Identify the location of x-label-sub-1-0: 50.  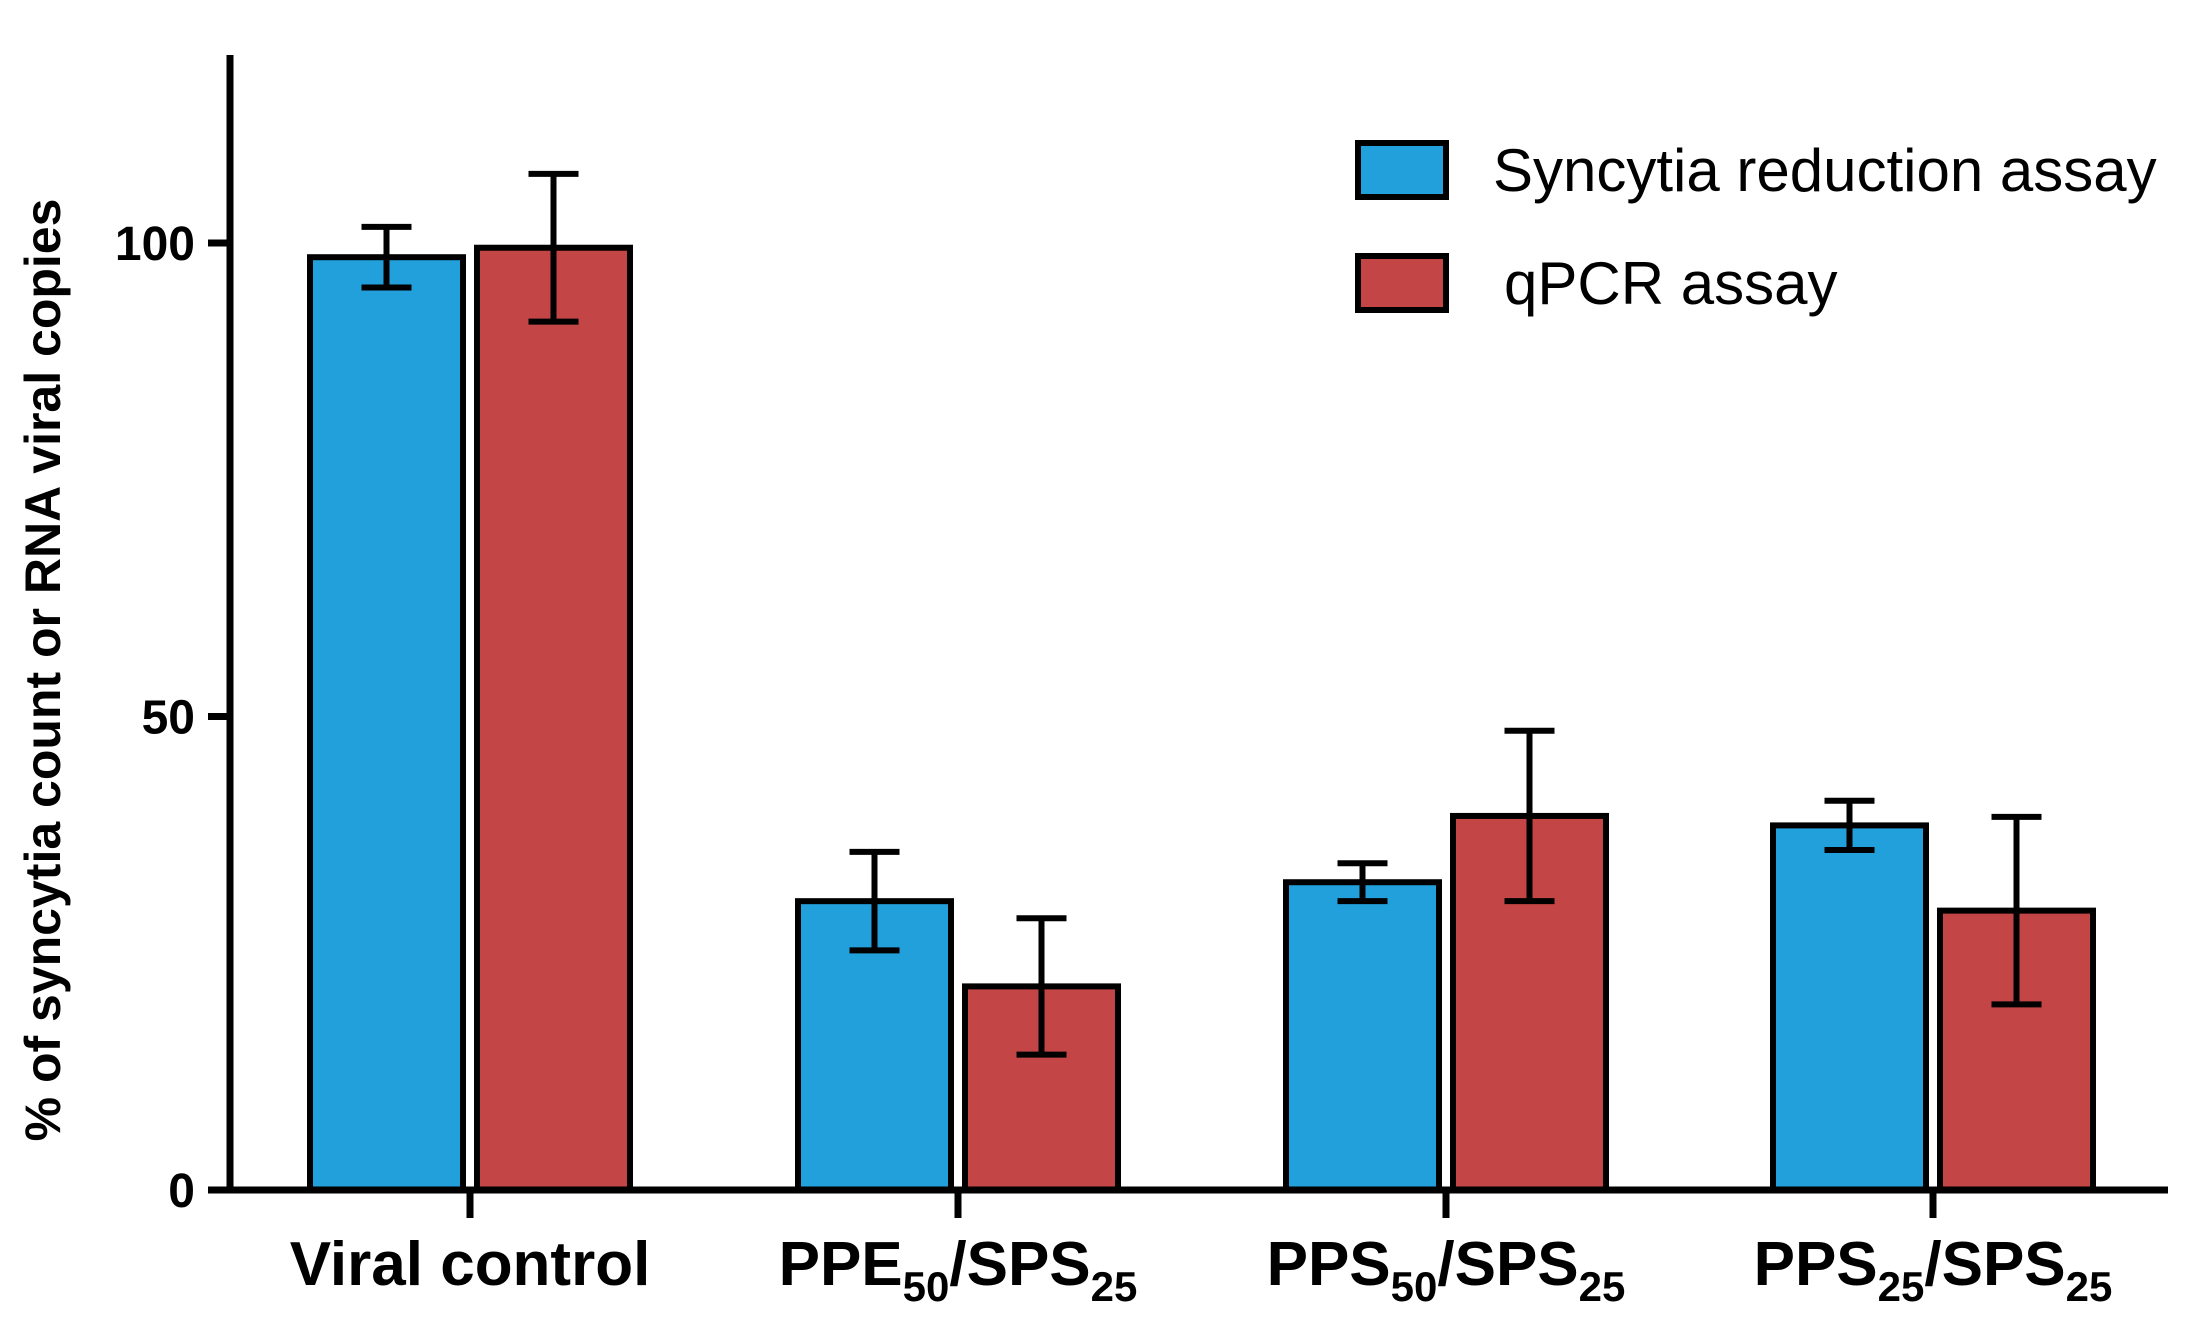
(926, 1286).